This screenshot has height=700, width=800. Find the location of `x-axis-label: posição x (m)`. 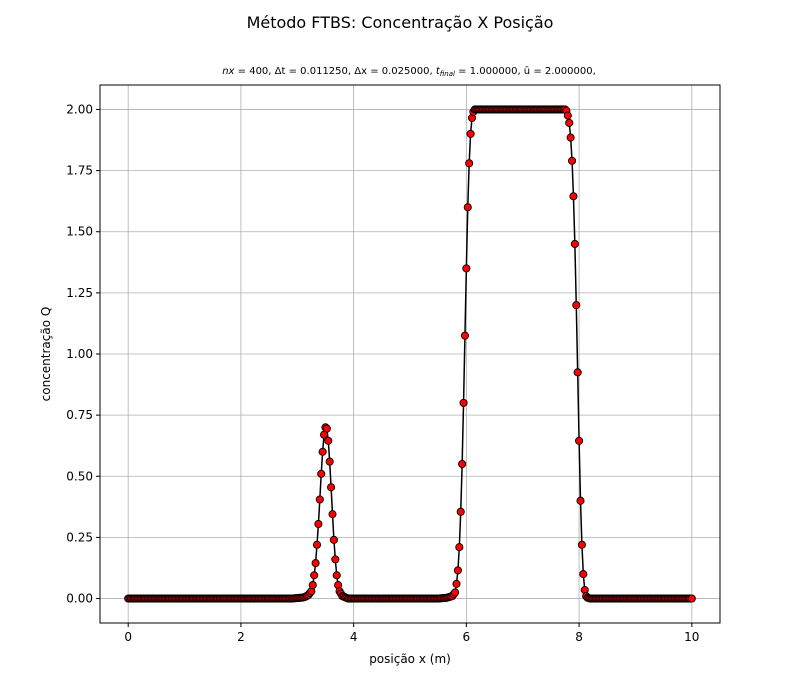

x-axis-label: posição x (m) is located at coordinates (410, 659).